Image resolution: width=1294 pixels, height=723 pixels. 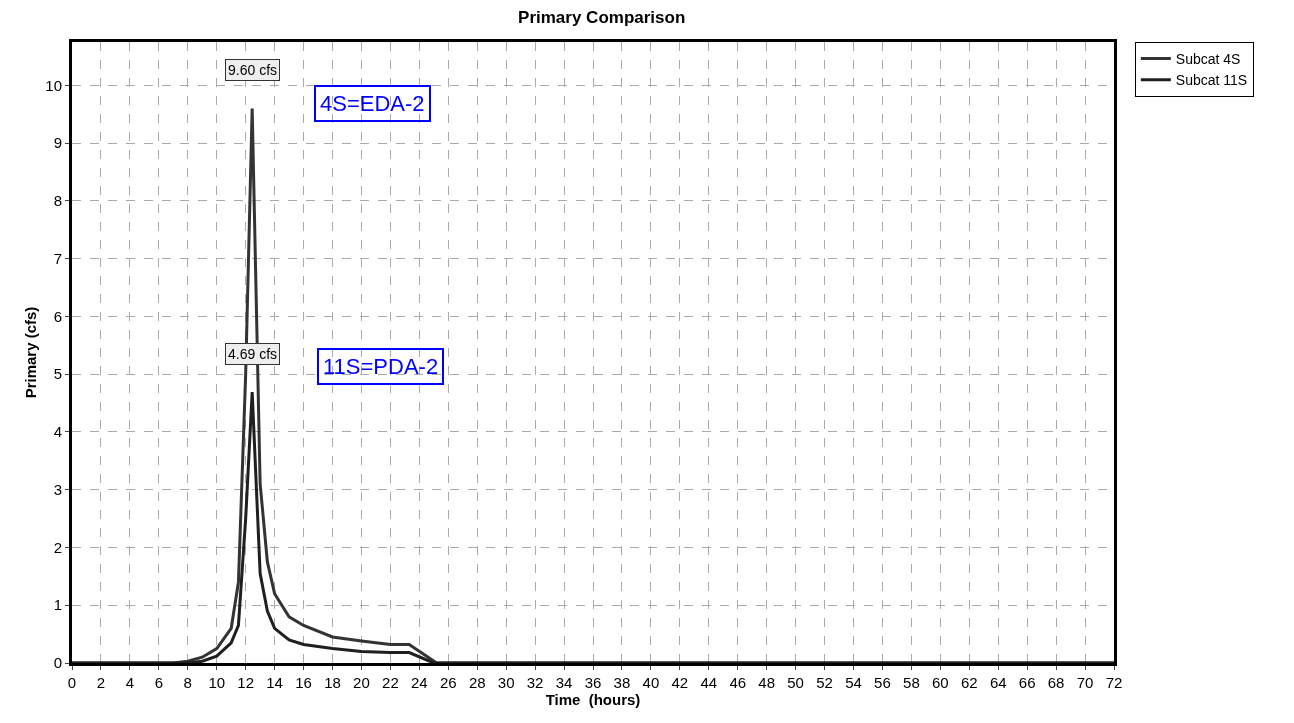 What do you see at coordinates (30, 352) in the screenshot?
I see `y-axis-title: Primary (cfs)` at bounding box center [30, 352].